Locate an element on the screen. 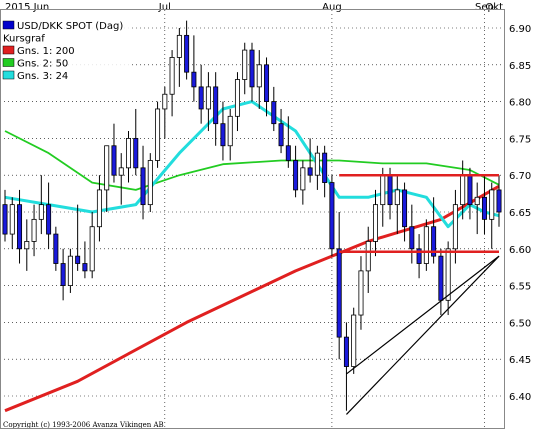  y-tick-label: 6.50 is located at coordinates (520, 323).